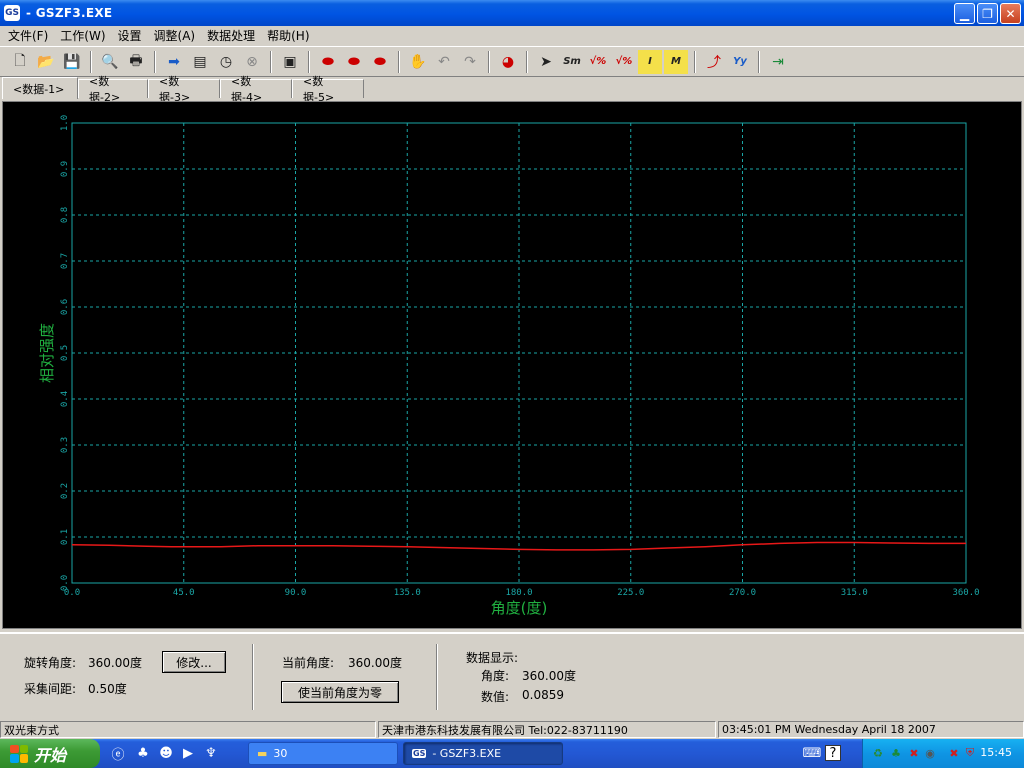 This screenshot has height=768, width=1024. What do you see at coordinates (964, 13) in the screenshot?
I see `minimize-button: ▁` at bounding box center [964, 13].